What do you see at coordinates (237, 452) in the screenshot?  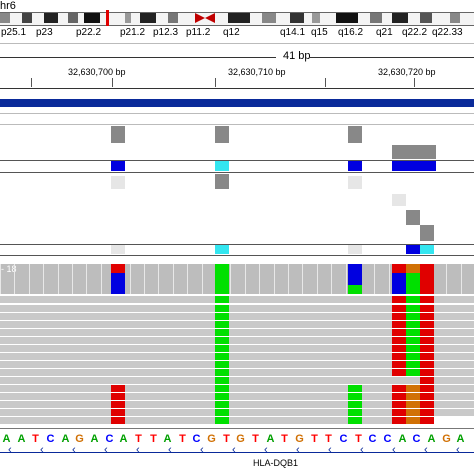 I see `gene-line` at bounding box center [237, 452].